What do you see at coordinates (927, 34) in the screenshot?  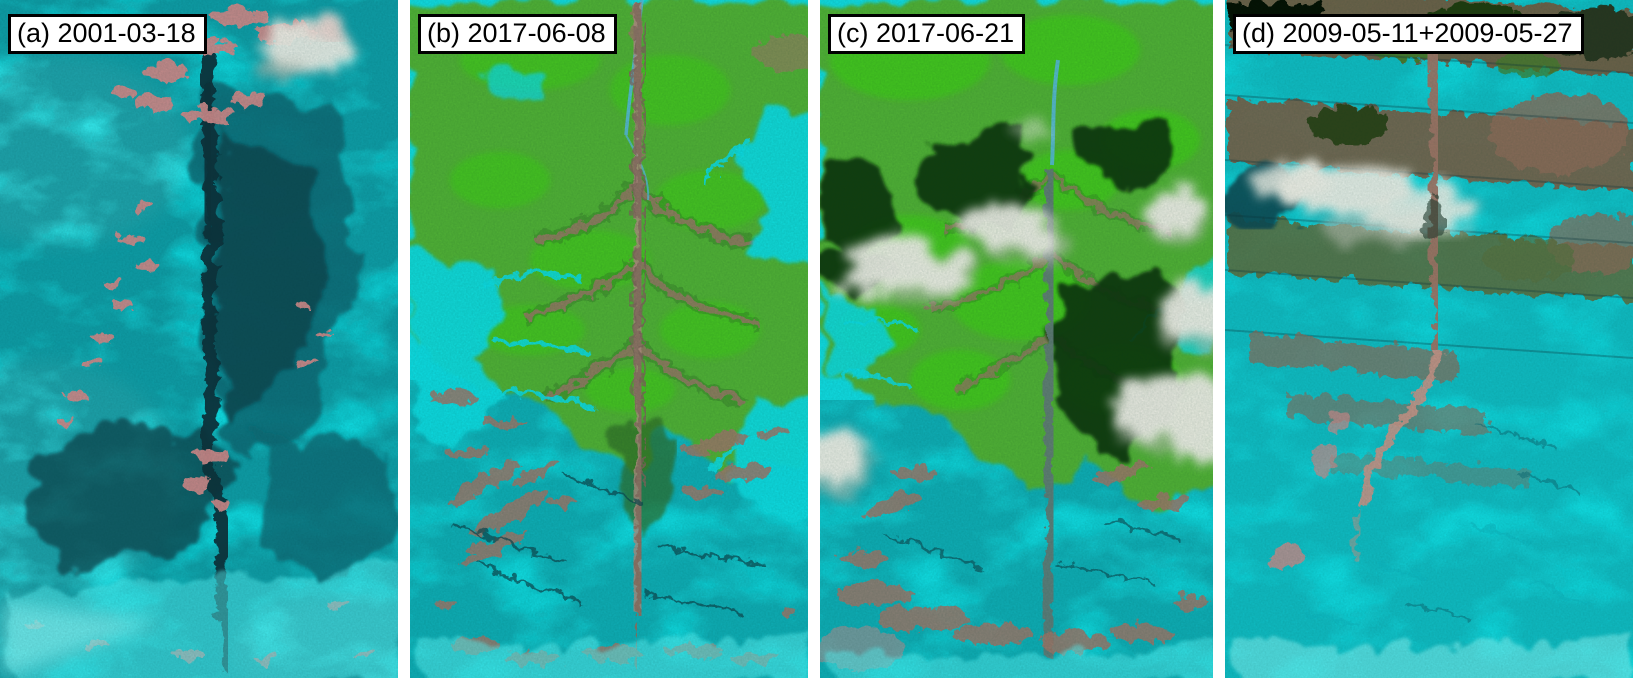 I see `panel-c-label: (c) 2017-06-21` at bounding box center [927, 34].